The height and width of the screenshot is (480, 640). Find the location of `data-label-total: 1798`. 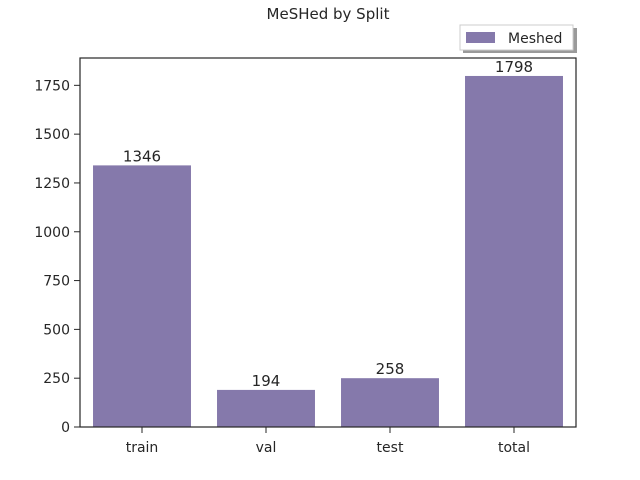

data-label-total: 1798 is located at coordinates (514, 67).